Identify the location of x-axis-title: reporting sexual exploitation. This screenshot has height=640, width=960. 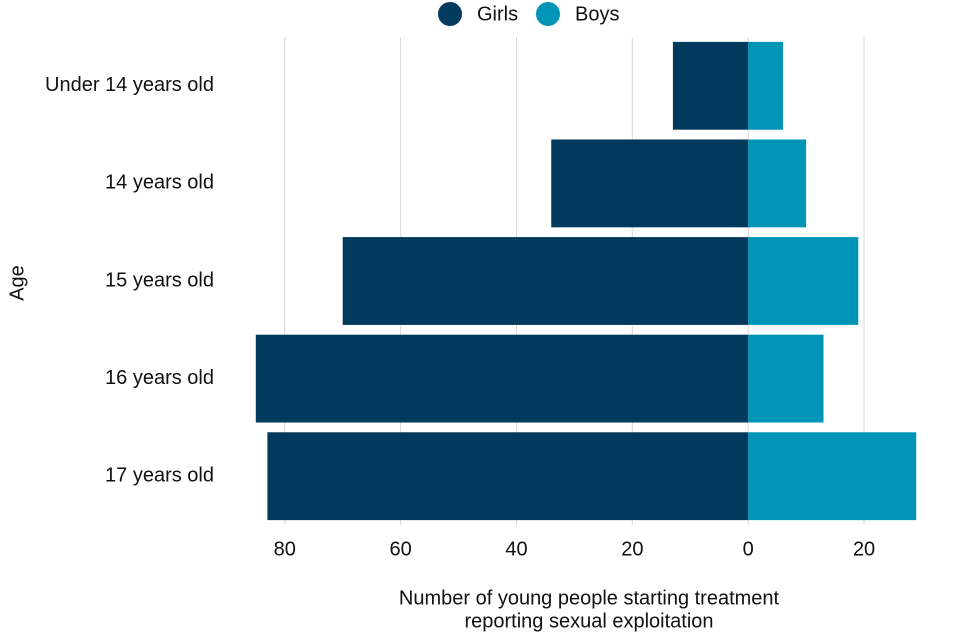
(588, 621).